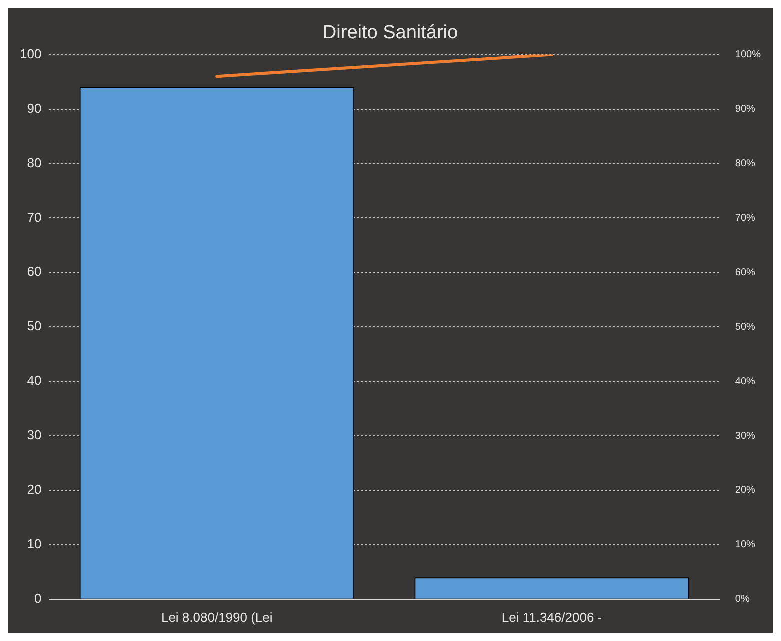 The height and width of the screenshot is (641, 781). What do you see at coordinates (34, 162) in the screenshot?
I see `y-tick-label: 80` at bounding box center [34, 162].